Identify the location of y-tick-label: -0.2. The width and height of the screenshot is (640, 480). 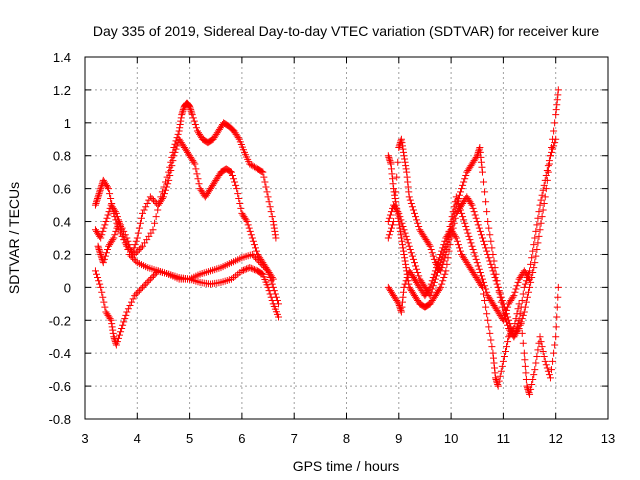
(60, 320).